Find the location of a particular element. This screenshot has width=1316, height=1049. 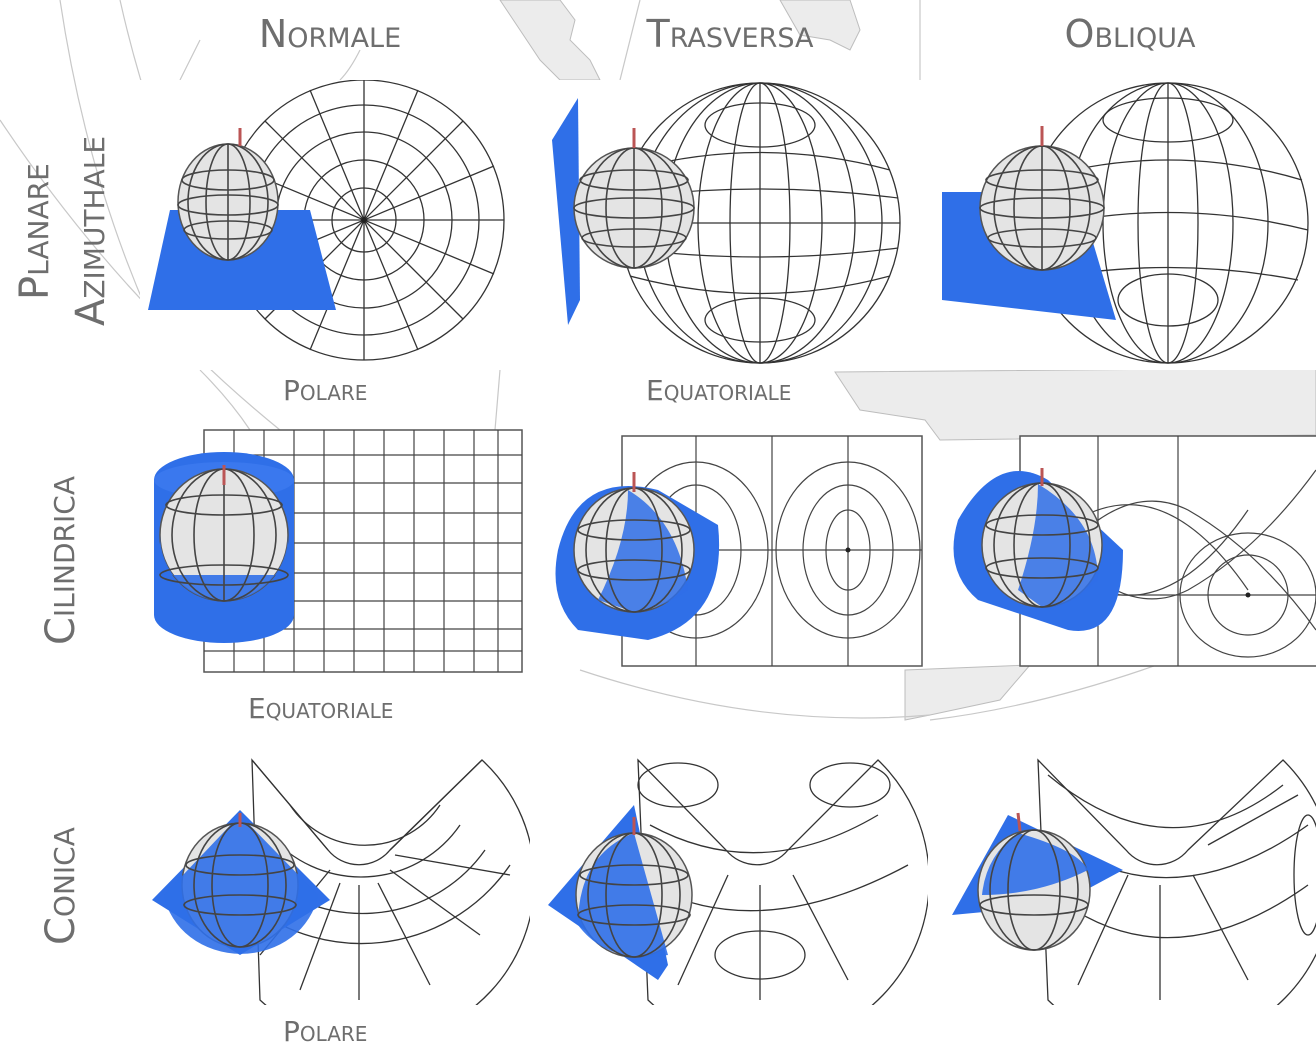

cylindrical-normal-panel is located at coordinates (338, 551).